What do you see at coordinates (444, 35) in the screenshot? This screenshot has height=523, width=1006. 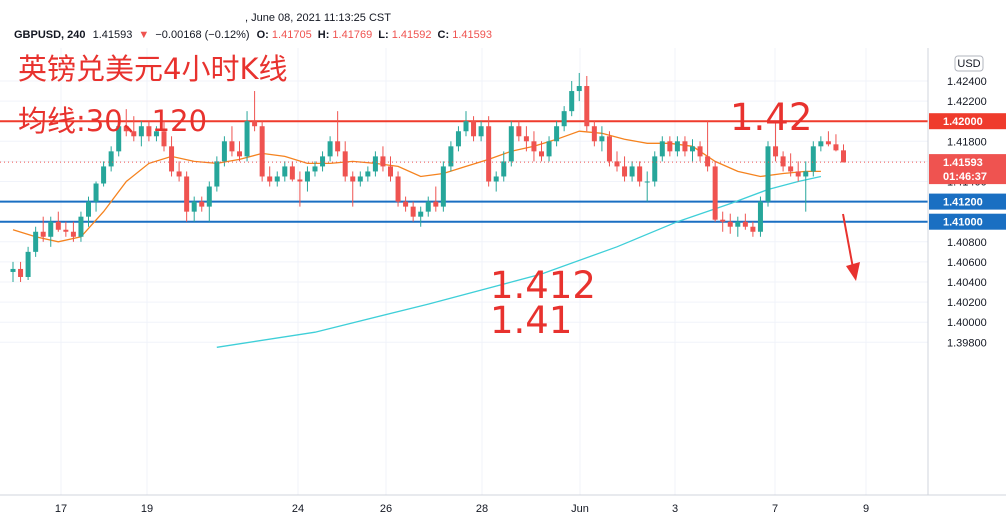 I see `header-c-label: C:` at bounding box center [444, 35].